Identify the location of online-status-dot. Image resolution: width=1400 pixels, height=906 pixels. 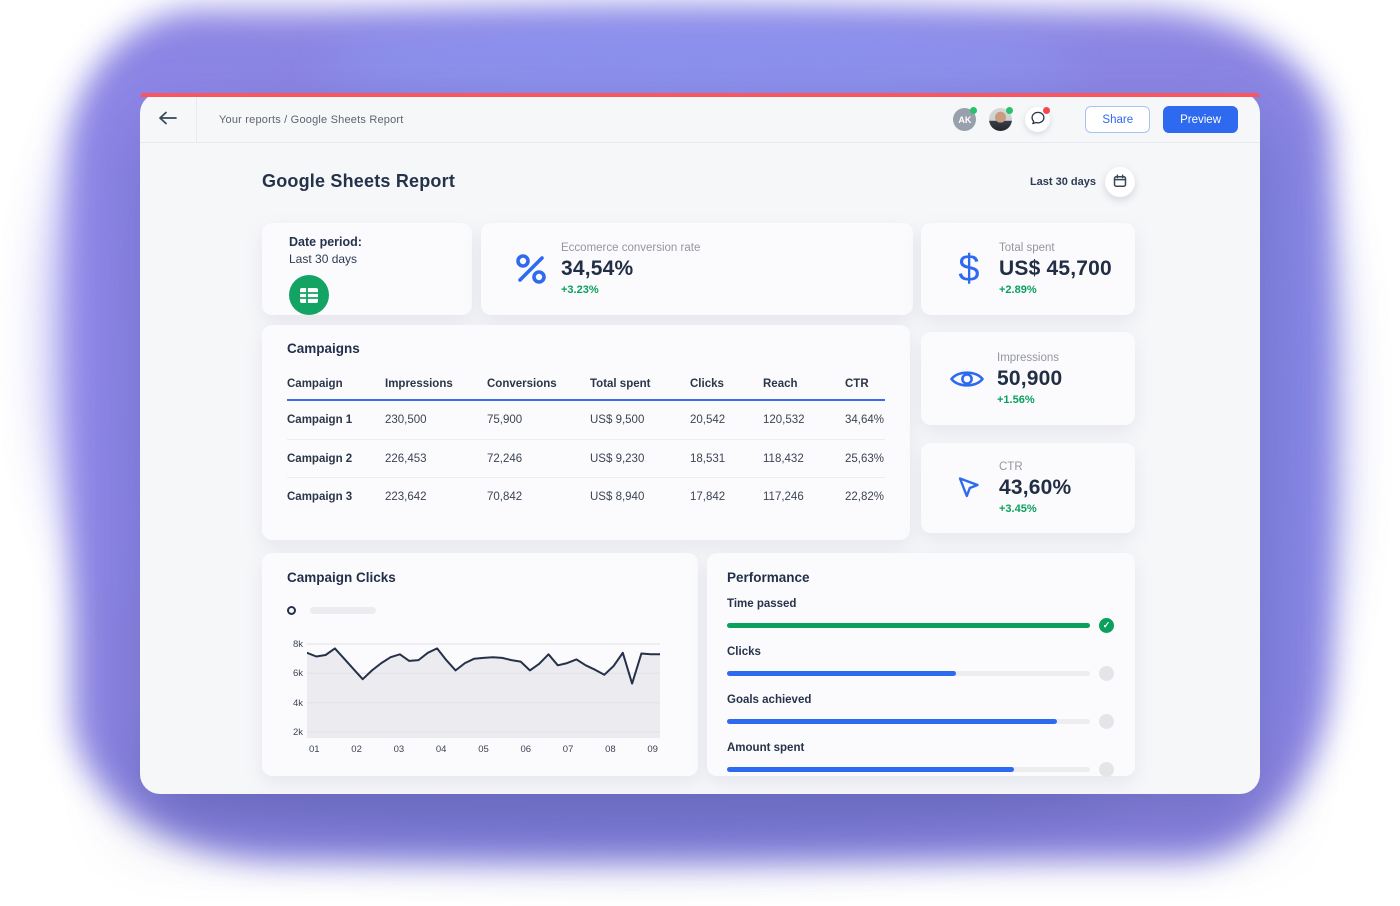
(1010, 110).